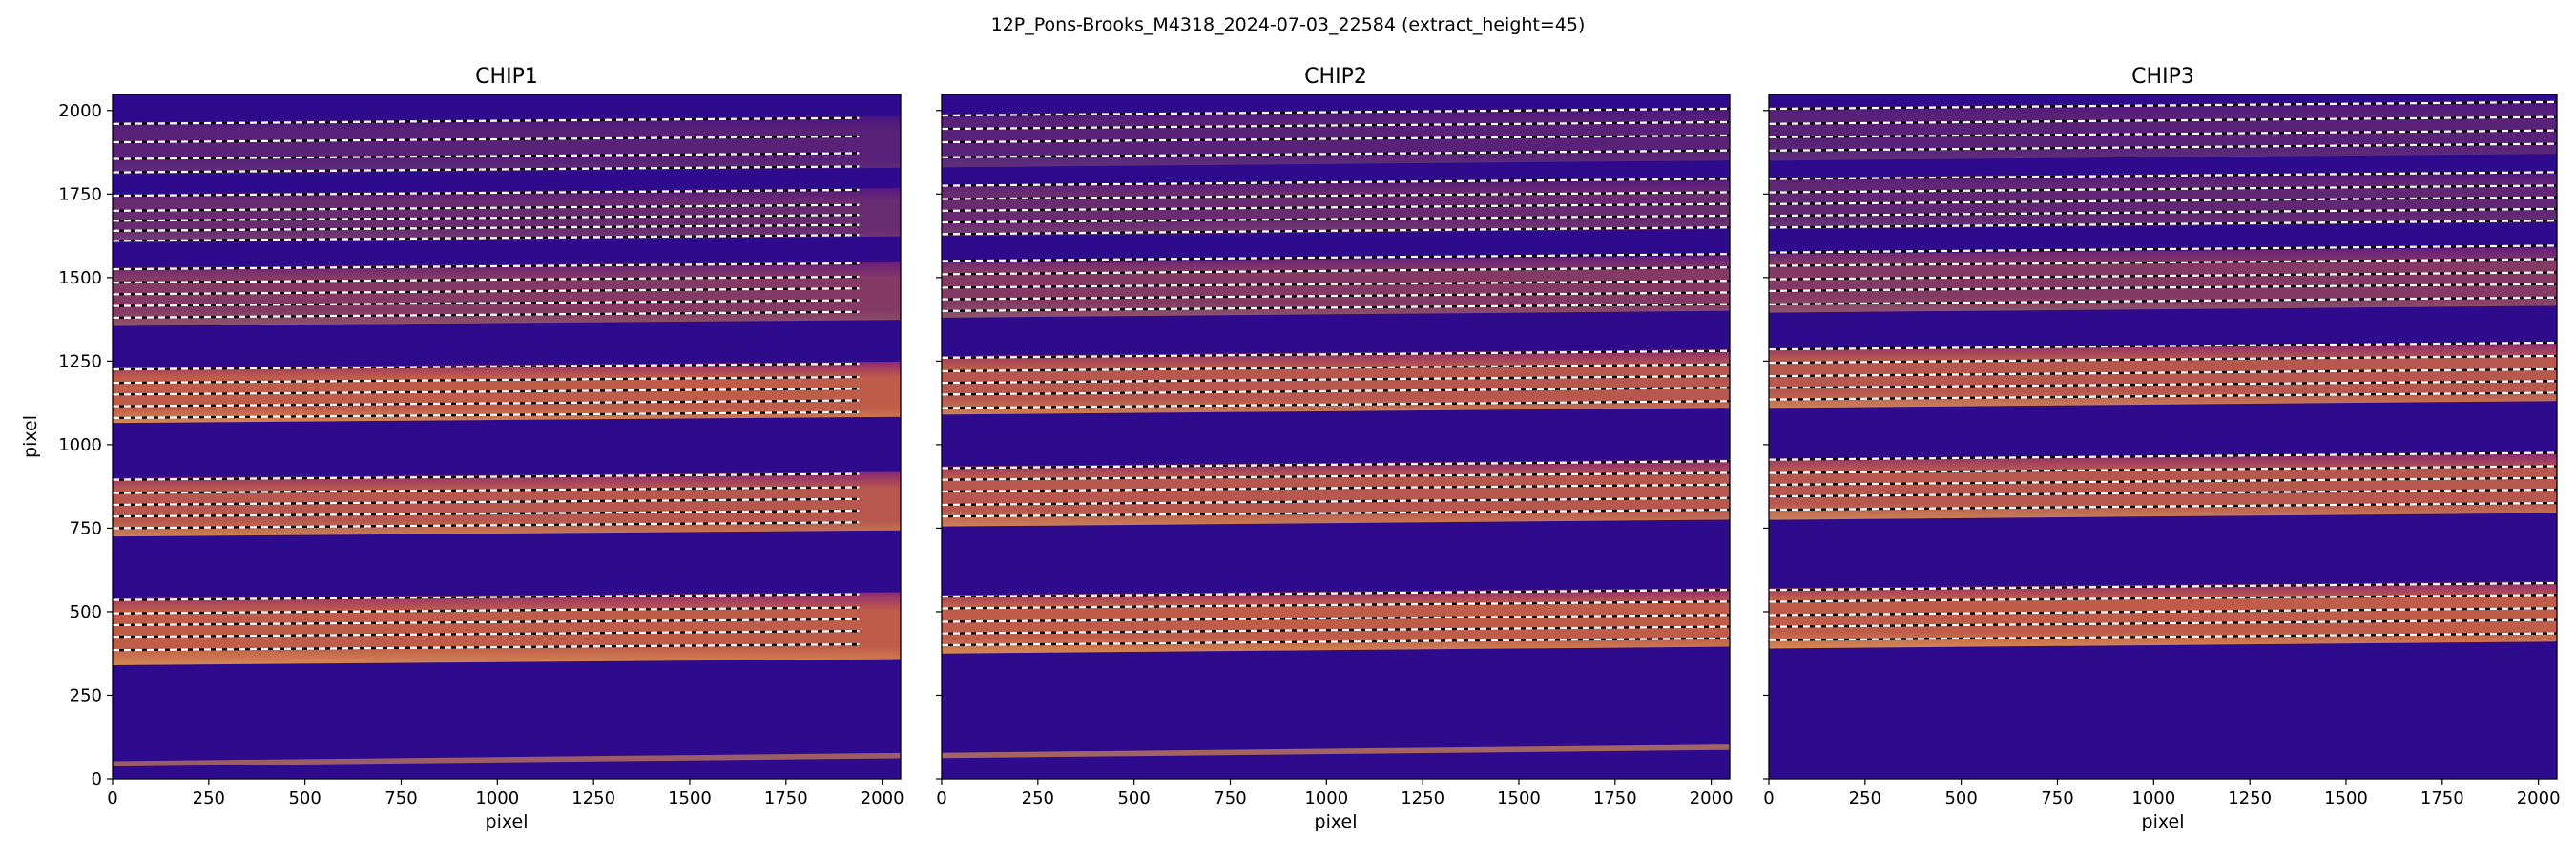  I want to click on panel-title: CHIP2, so click(1335, 77).